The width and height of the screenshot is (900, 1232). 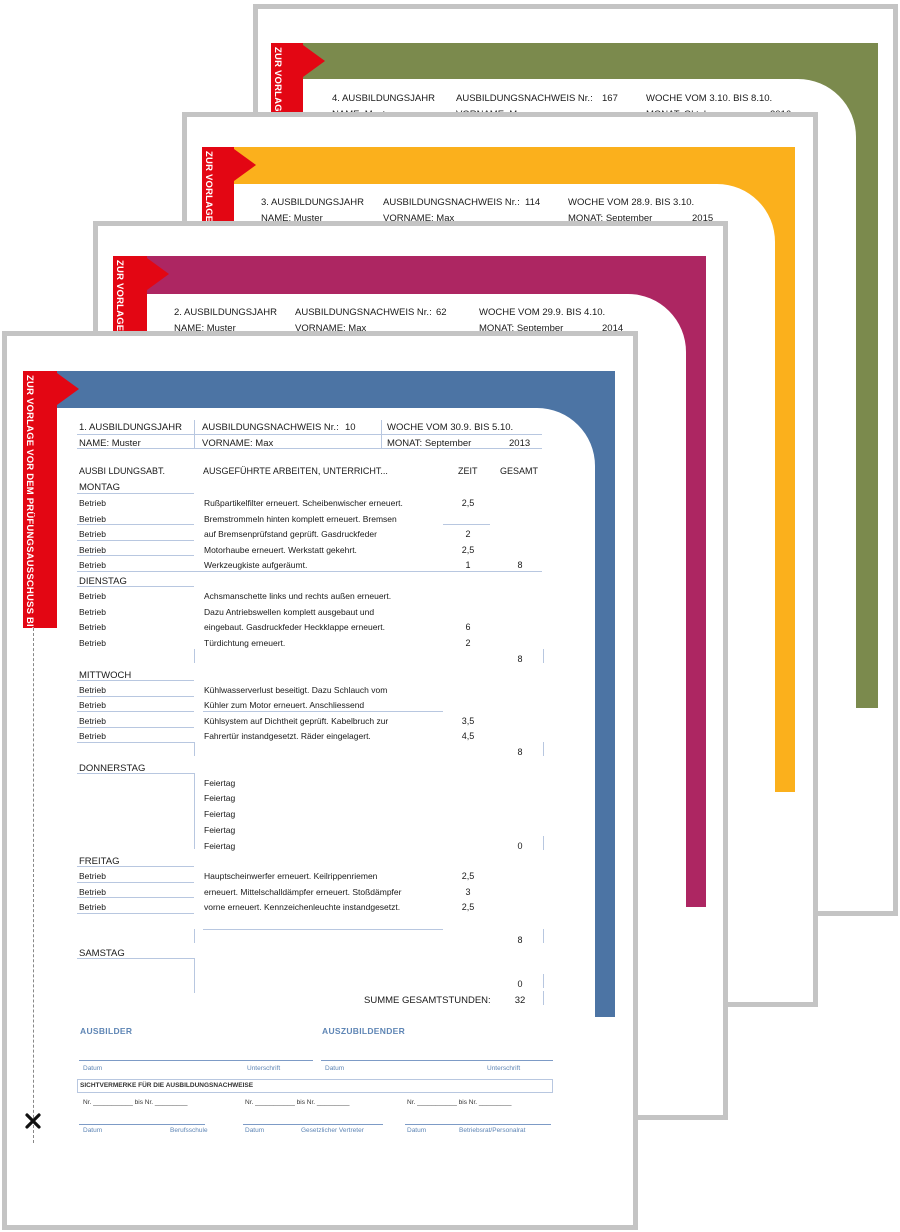 I want to click on day-monday: MONTAG, so click(x=99, y=487).